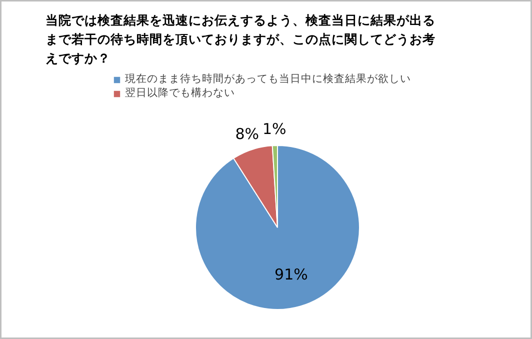 This screenshot has width=532, height=339. Describe the element at coordinates (268, 79) in the screenshot. I see `legend-label: 現在のまま待ち時間があっても当日中に検査結果が欲しい` at that location.